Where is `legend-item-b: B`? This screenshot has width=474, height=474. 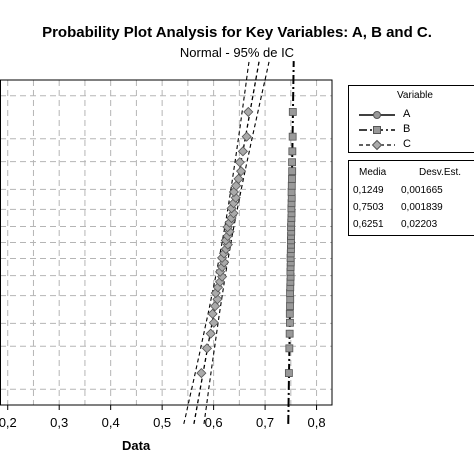 legend-item-b: B is located at coordinates (415, 130).